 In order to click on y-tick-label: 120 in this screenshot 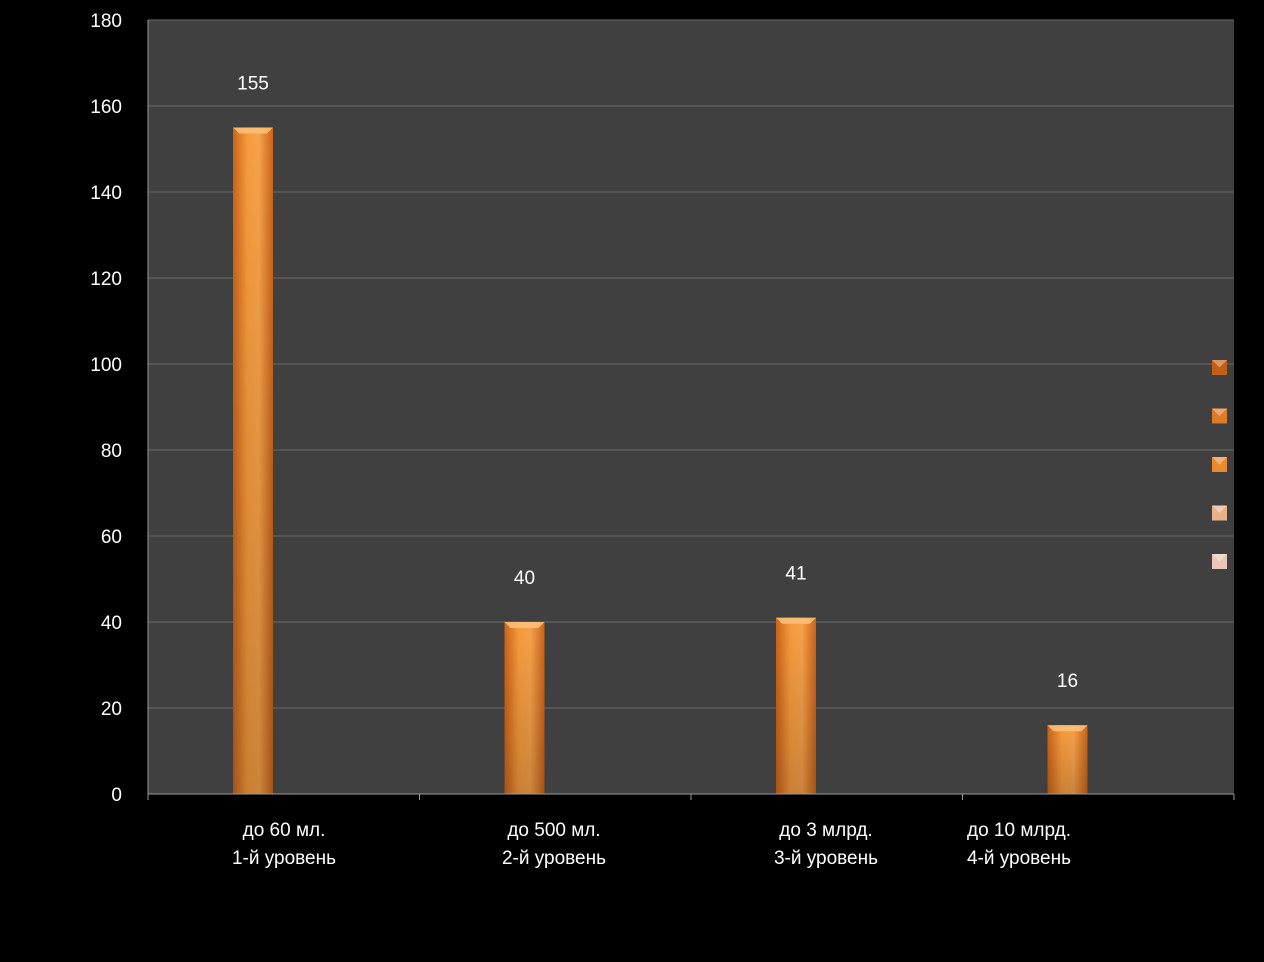, I will do `click(106, 279)`.